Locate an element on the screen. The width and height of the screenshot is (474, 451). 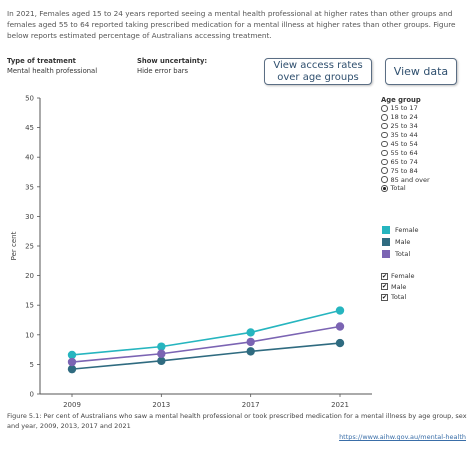
age-group-option-label: 55 to 64 is located at coordinates (404, 152).